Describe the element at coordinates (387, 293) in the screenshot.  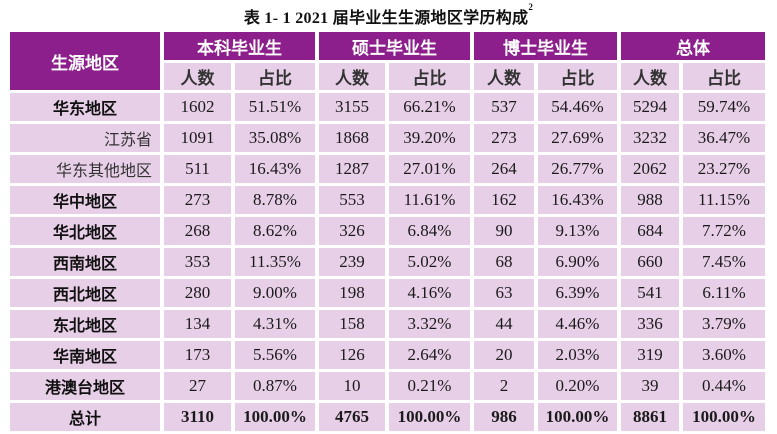
I see `table-row: 西北地区 280 9.00% 198 4.16% 63 6.39% 541 6.11%` at that location.